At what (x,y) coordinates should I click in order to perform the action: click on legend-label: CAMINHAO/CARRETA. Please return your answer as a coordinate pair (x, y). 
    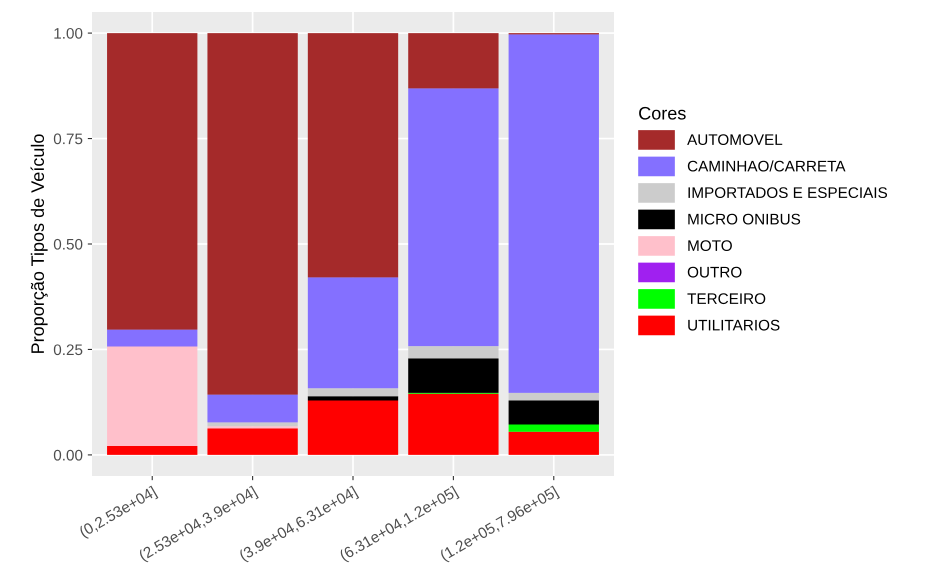
    Looking at the image, I should click on (767, 166).